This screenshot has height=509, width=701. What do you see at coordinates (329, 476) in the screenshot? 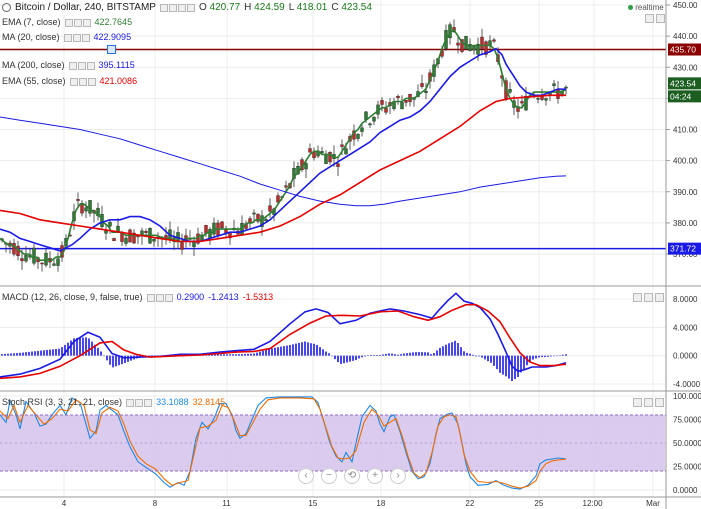
I see `zoom-out-button: −` at bounding box center [329, 476].